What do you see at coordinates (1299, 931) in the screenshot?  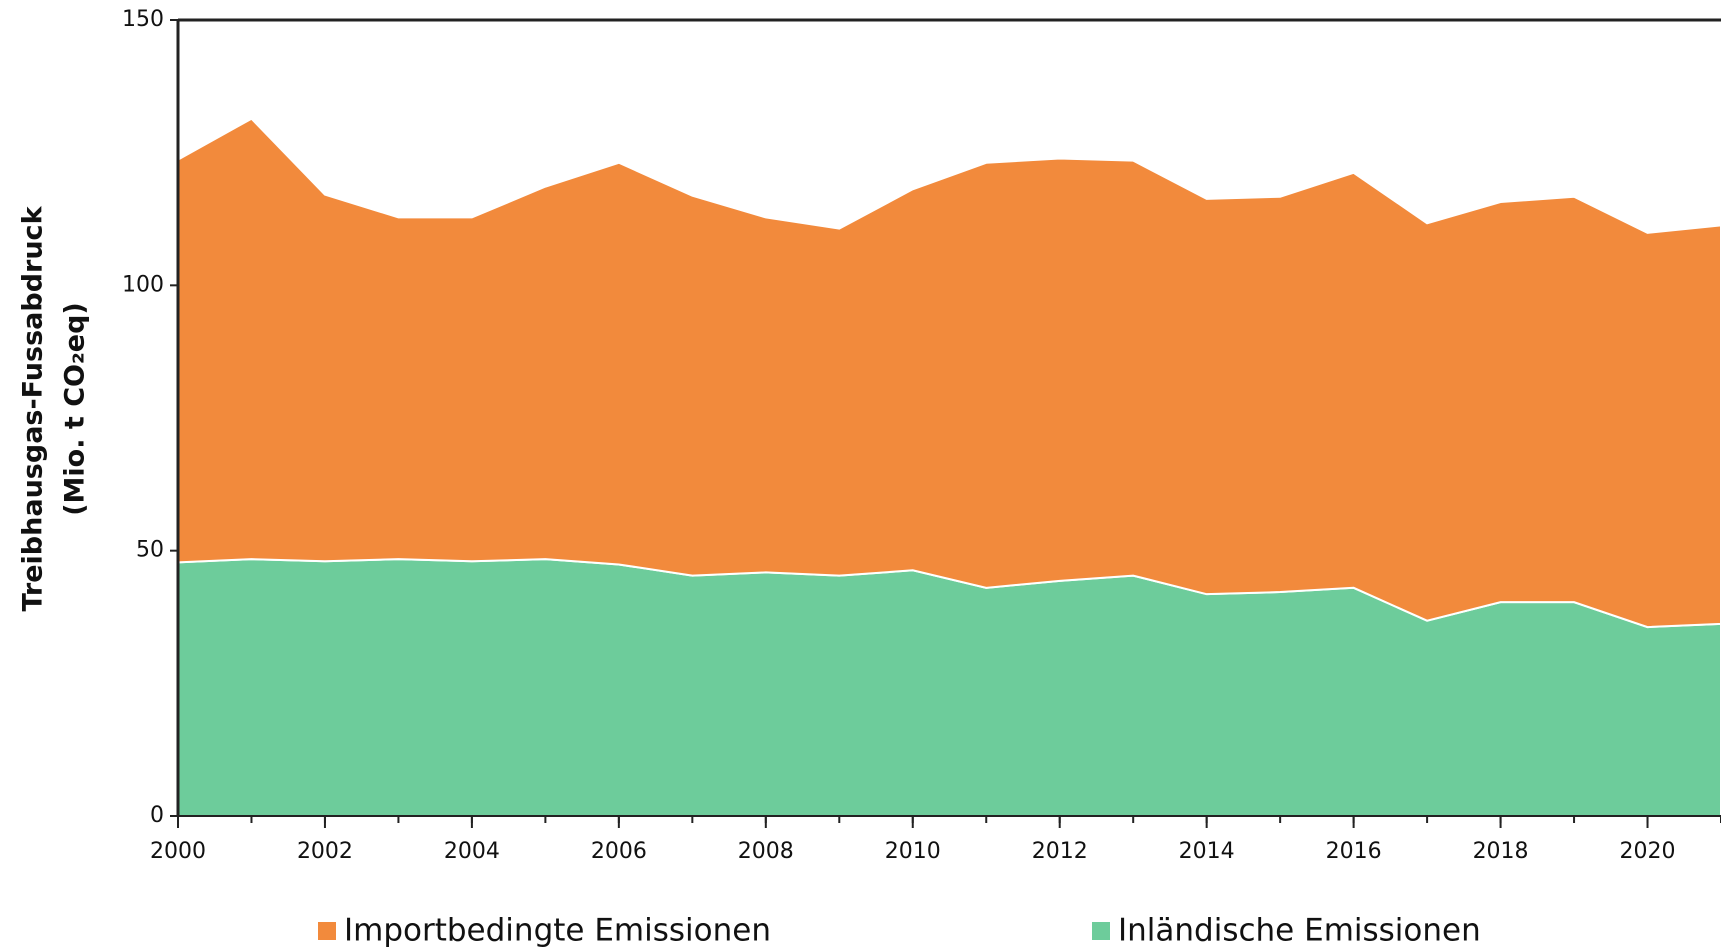 I see `legend-label: Inländische Emissionen` at bounding box center [1299, 931].